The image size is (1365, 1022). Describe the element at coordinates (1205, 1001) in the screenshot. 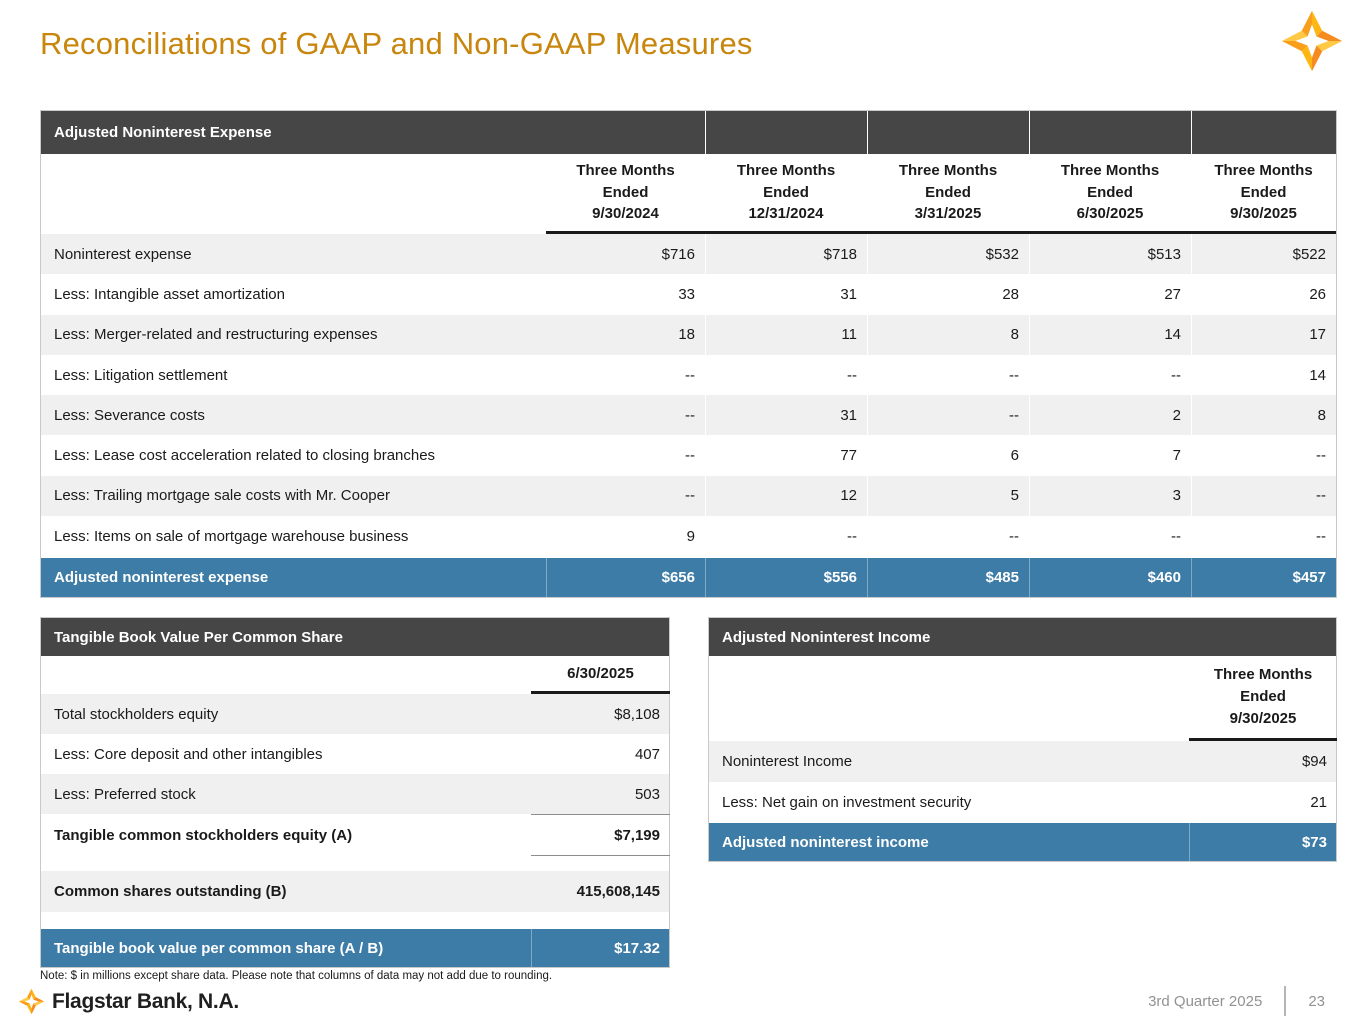

I see `footer-period: 3rd Quarter 2025` at that location.